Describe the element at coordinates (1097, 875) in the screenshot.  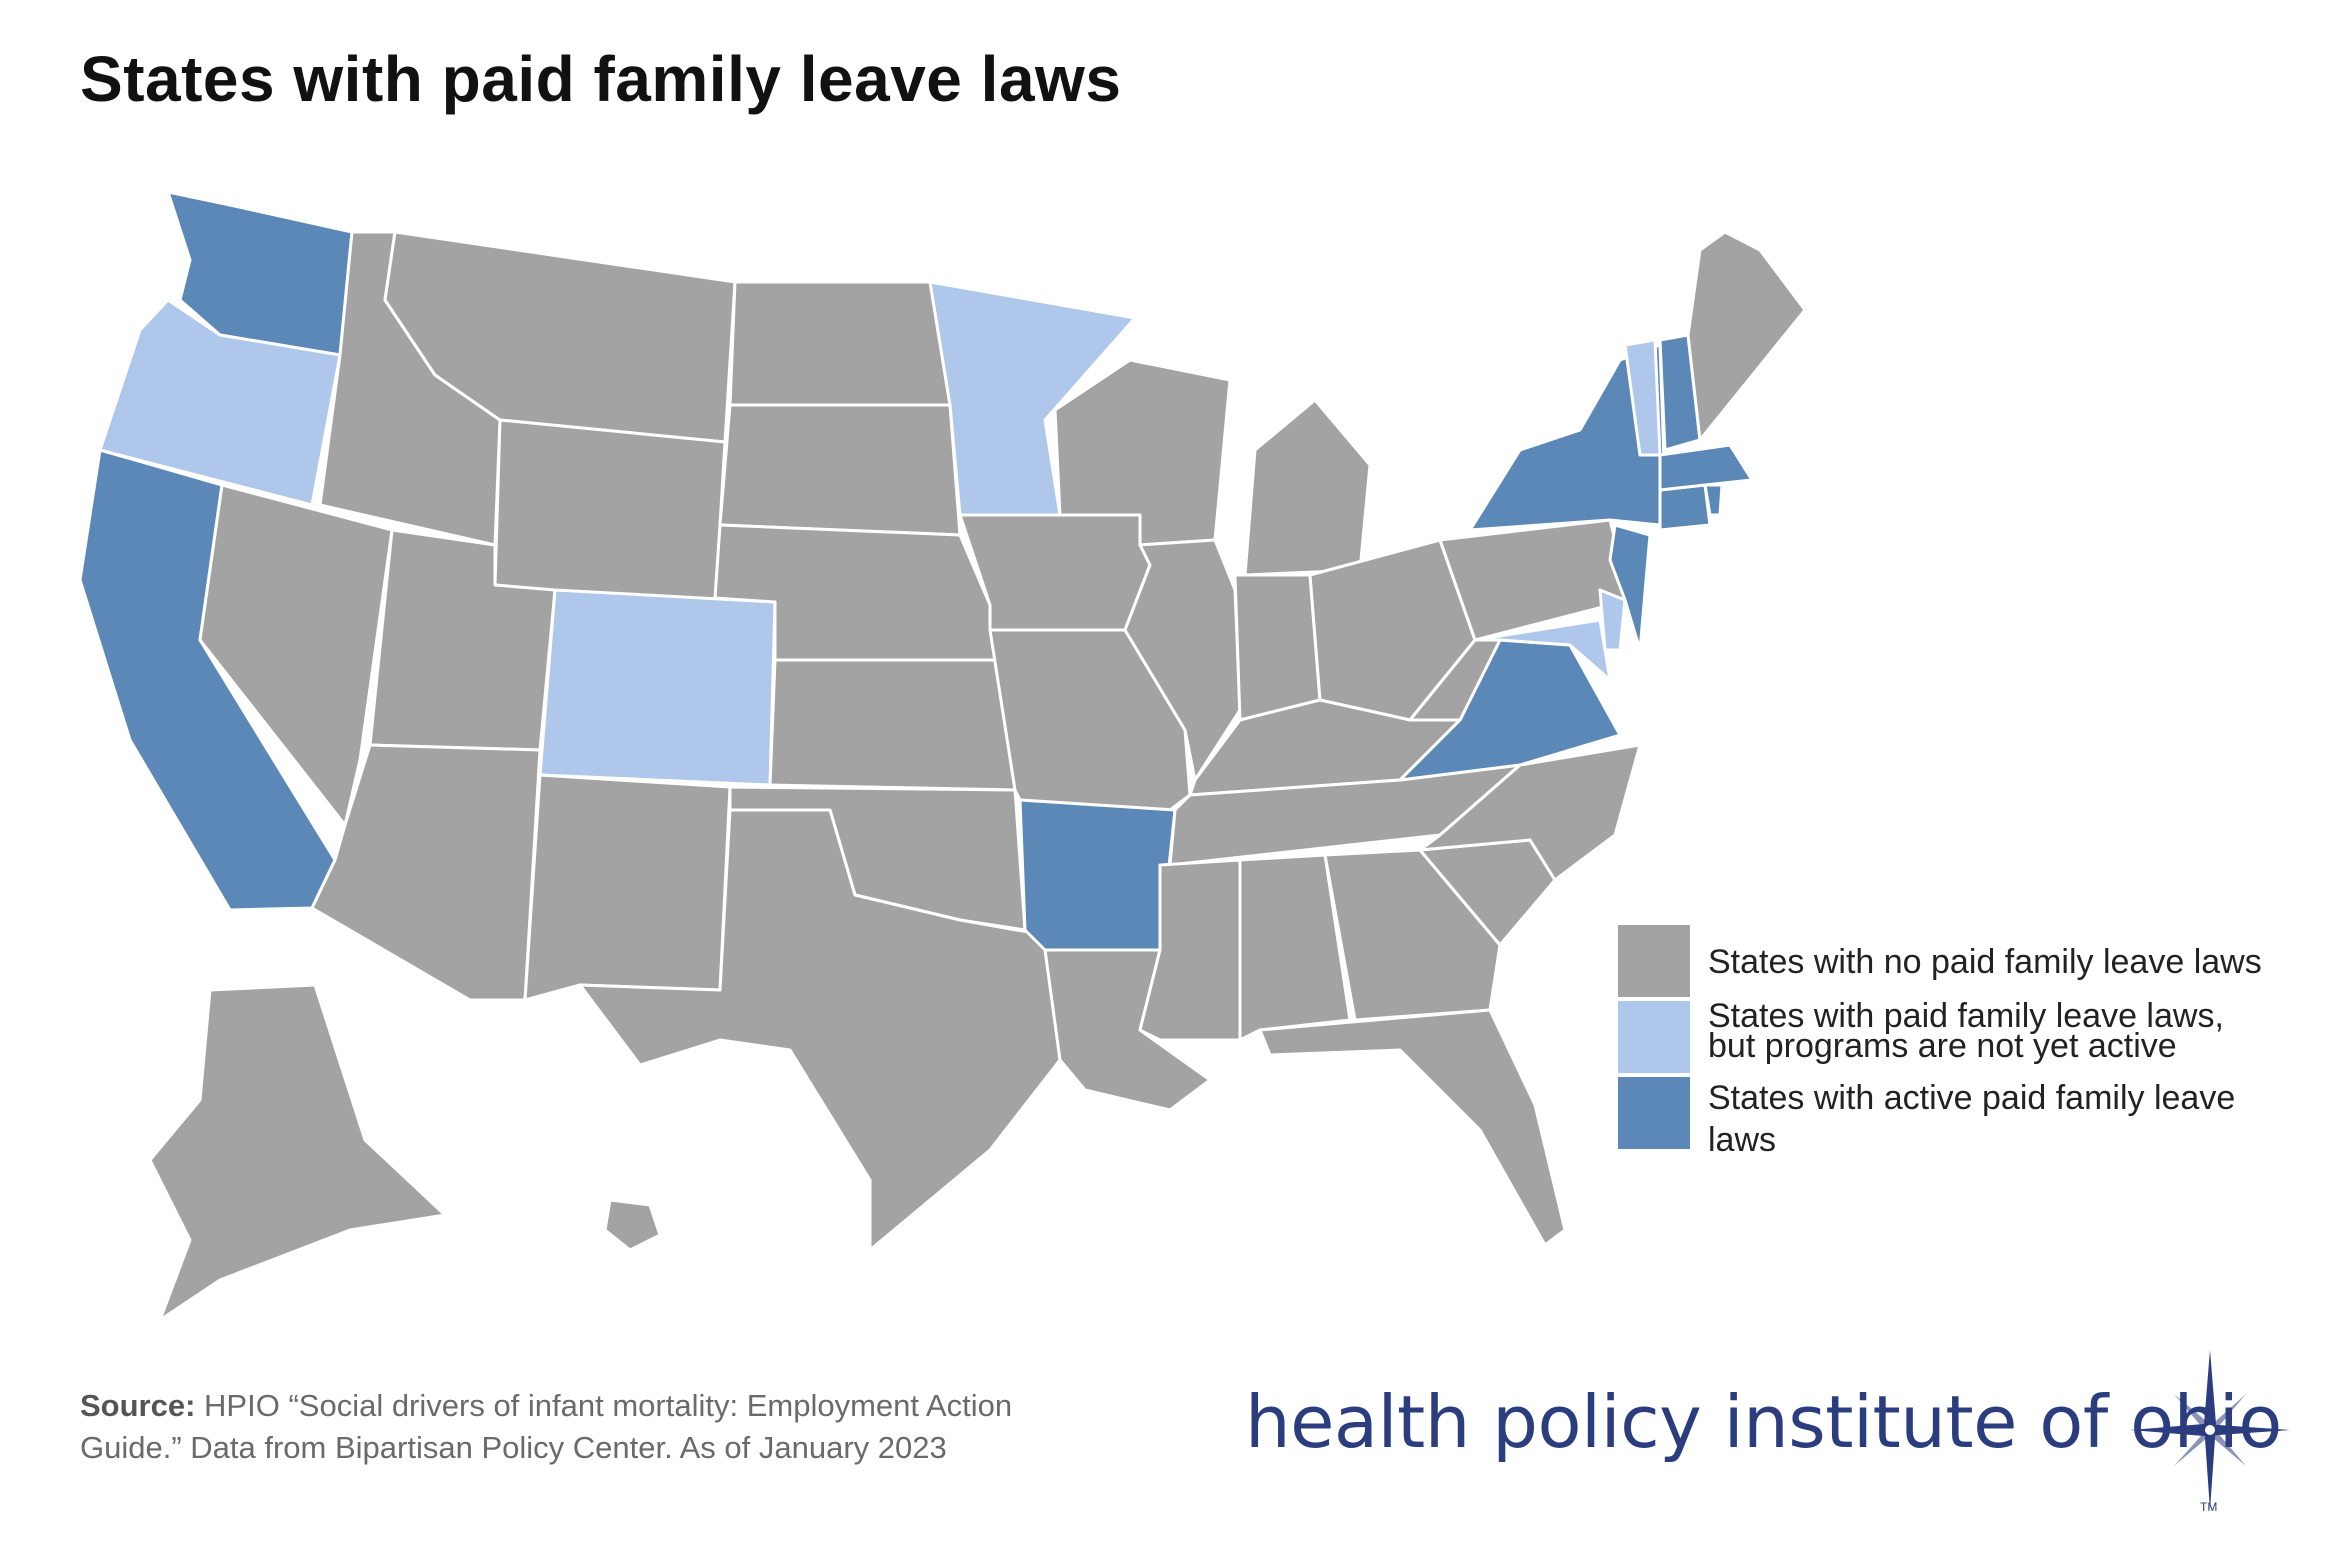
I see `state-ar` at that location.